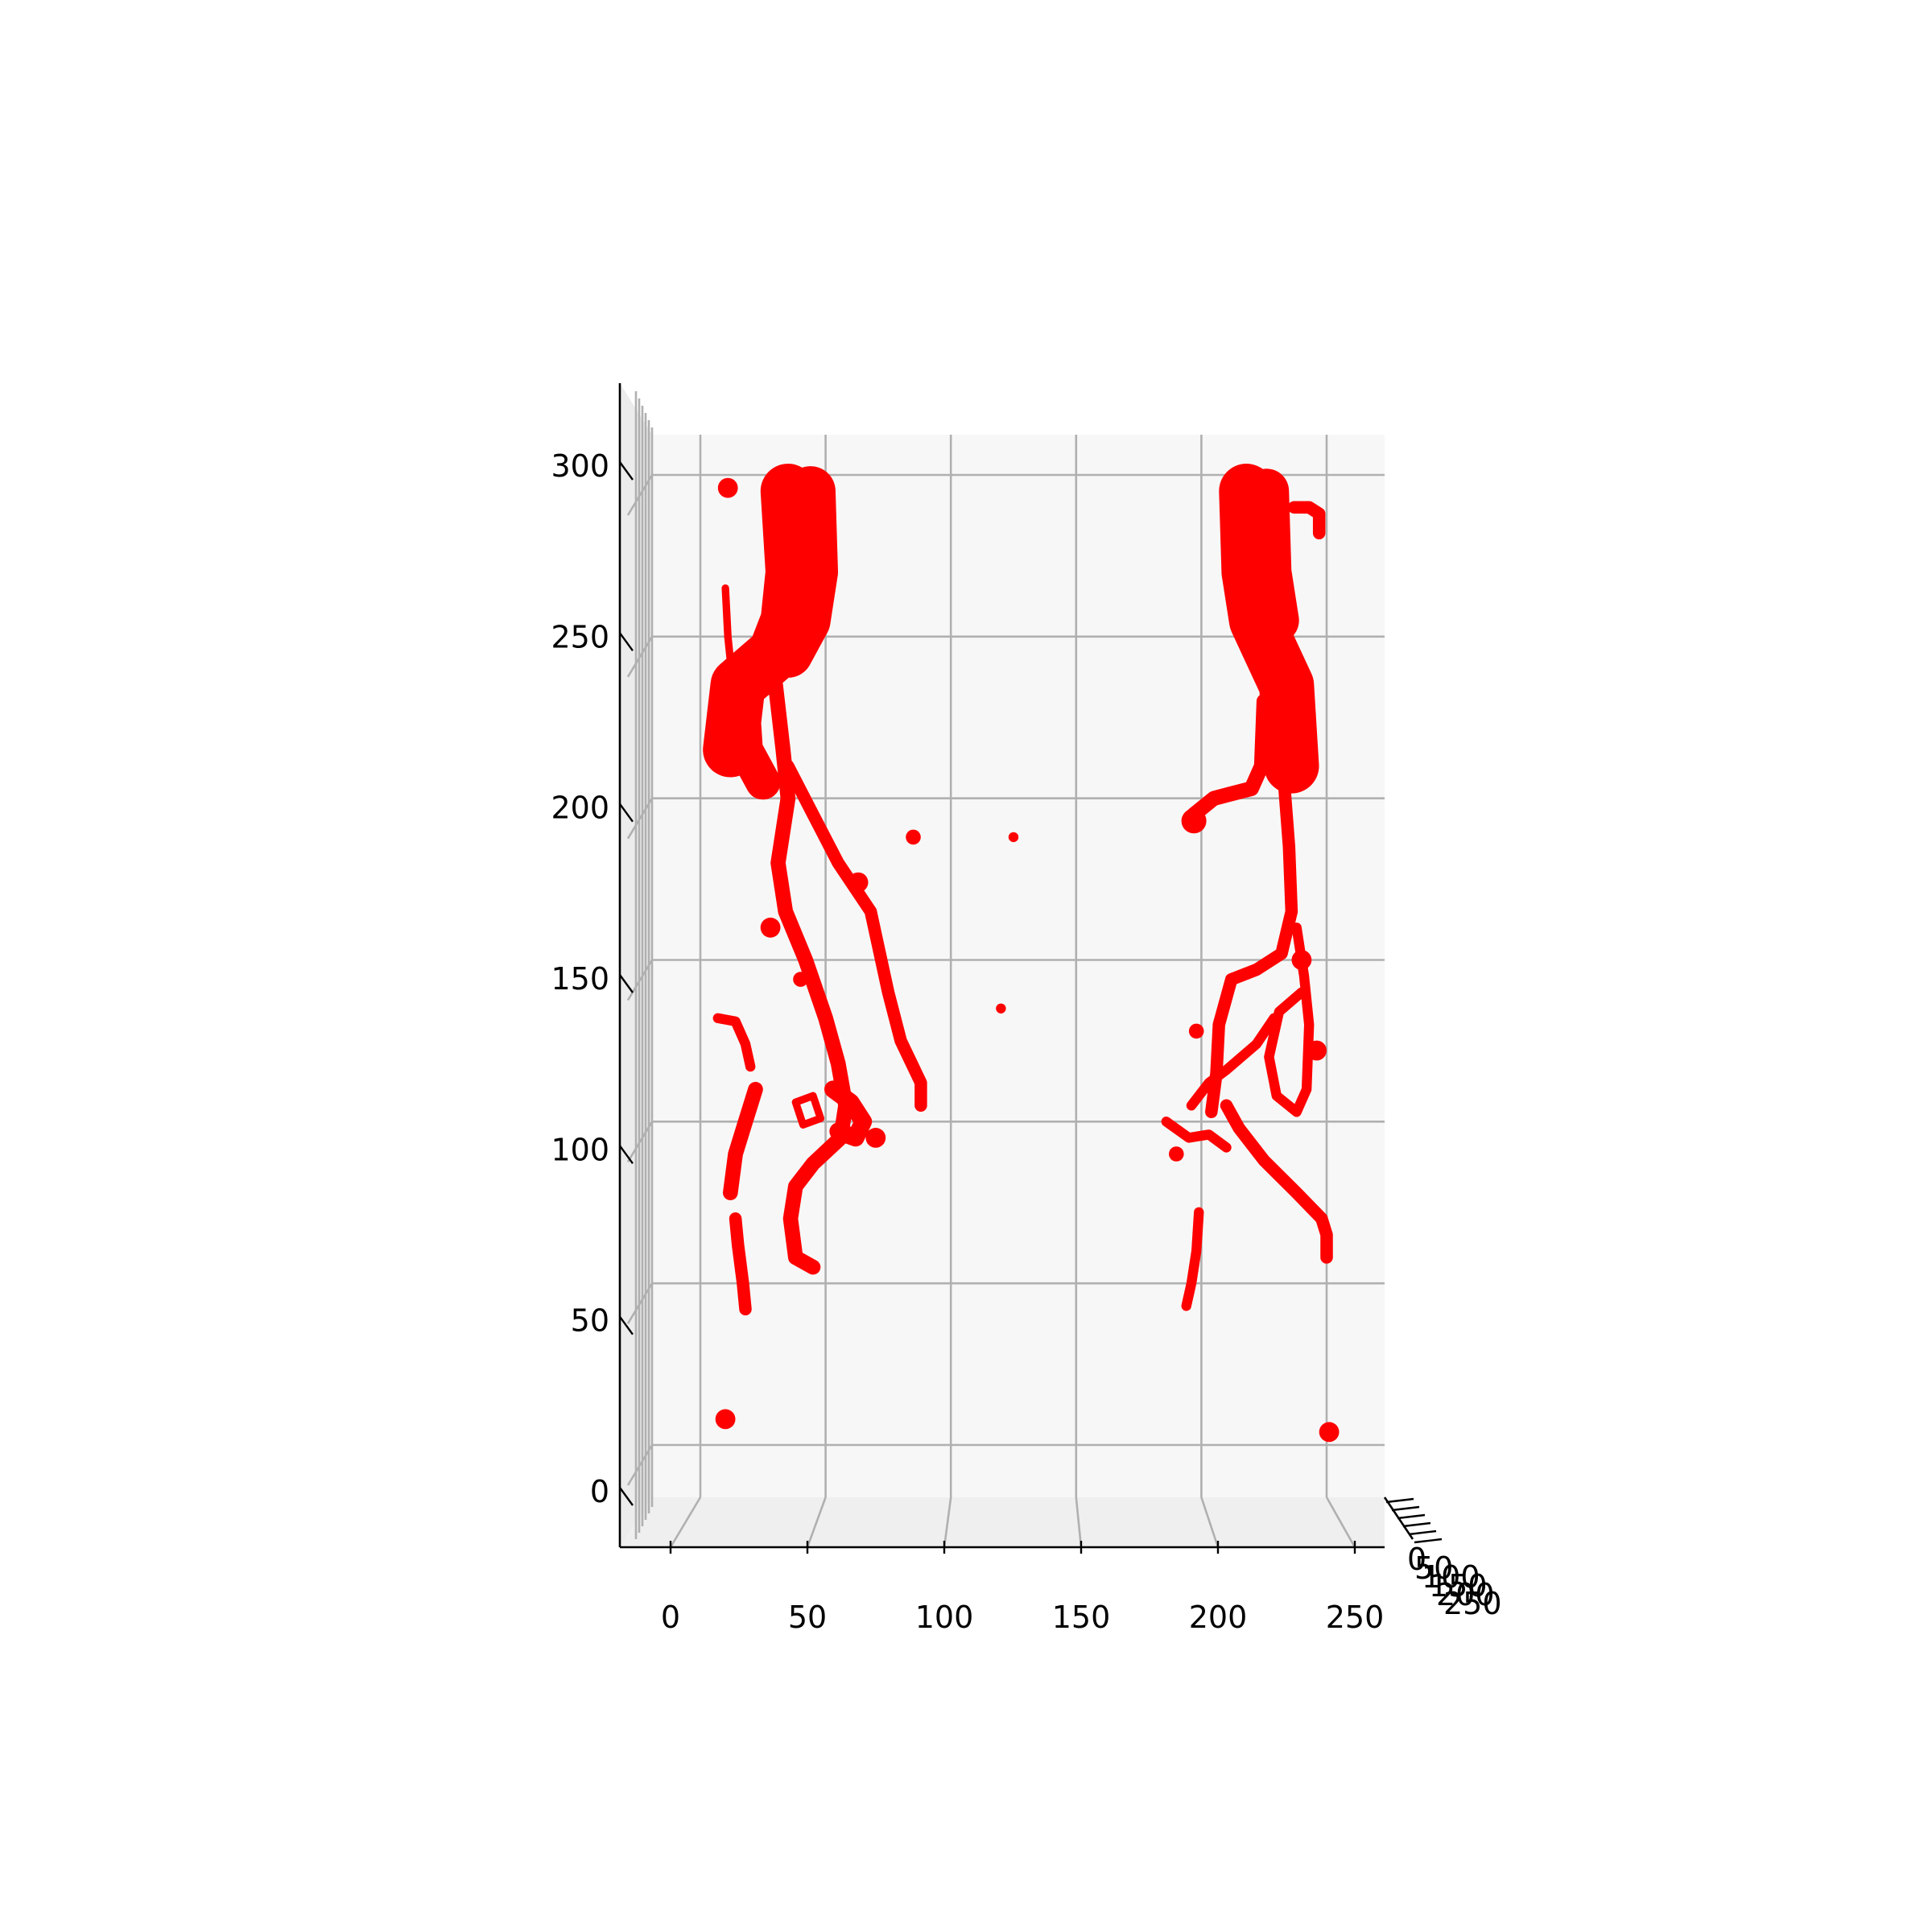  Describe the element at coordinates (580, 1149) in the screenshot. I see `z-tick-label-100: 100` at that location.